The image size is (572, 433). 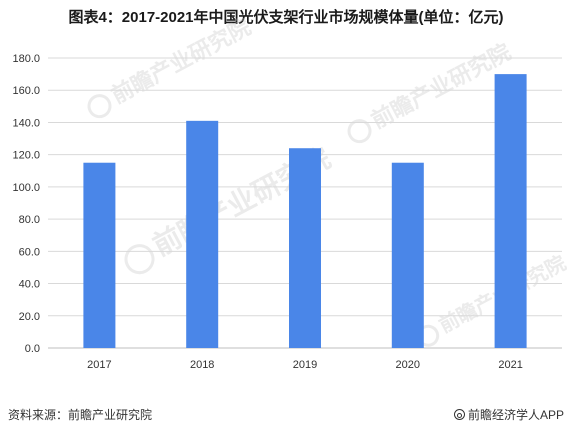 What do you see at coordinates (407, 255) in the screenshot?
I see `bar-2020` at bounding box center [407, 255].